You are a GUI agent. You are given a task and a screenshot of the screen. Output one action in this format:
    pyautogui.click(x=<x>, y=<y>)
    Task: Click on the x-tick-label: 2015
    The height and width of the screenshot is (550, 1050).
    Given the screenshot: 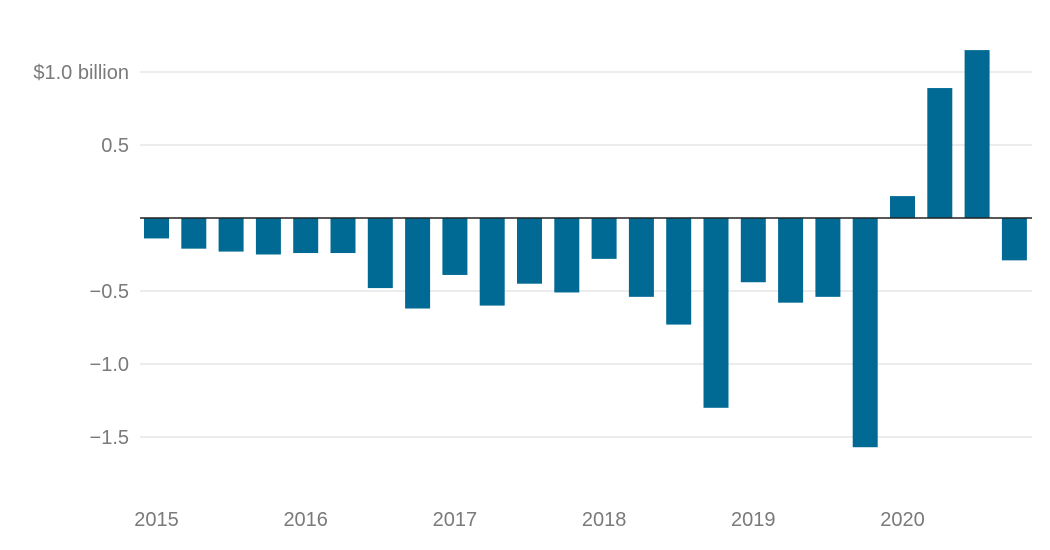 What is the action you would take?
    pyautogui.click(x=156, y=520)
    